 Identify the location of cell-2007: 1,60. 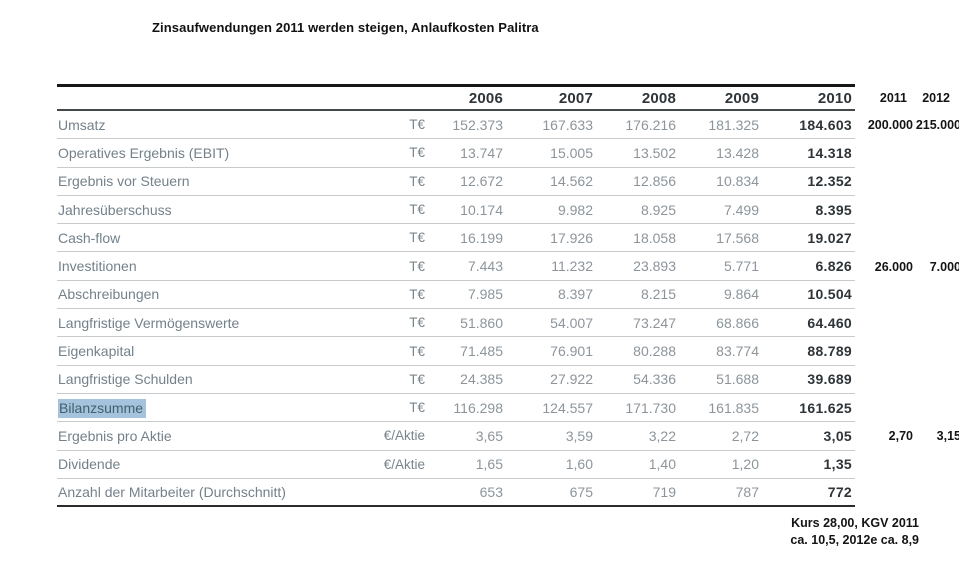
(579, 464).